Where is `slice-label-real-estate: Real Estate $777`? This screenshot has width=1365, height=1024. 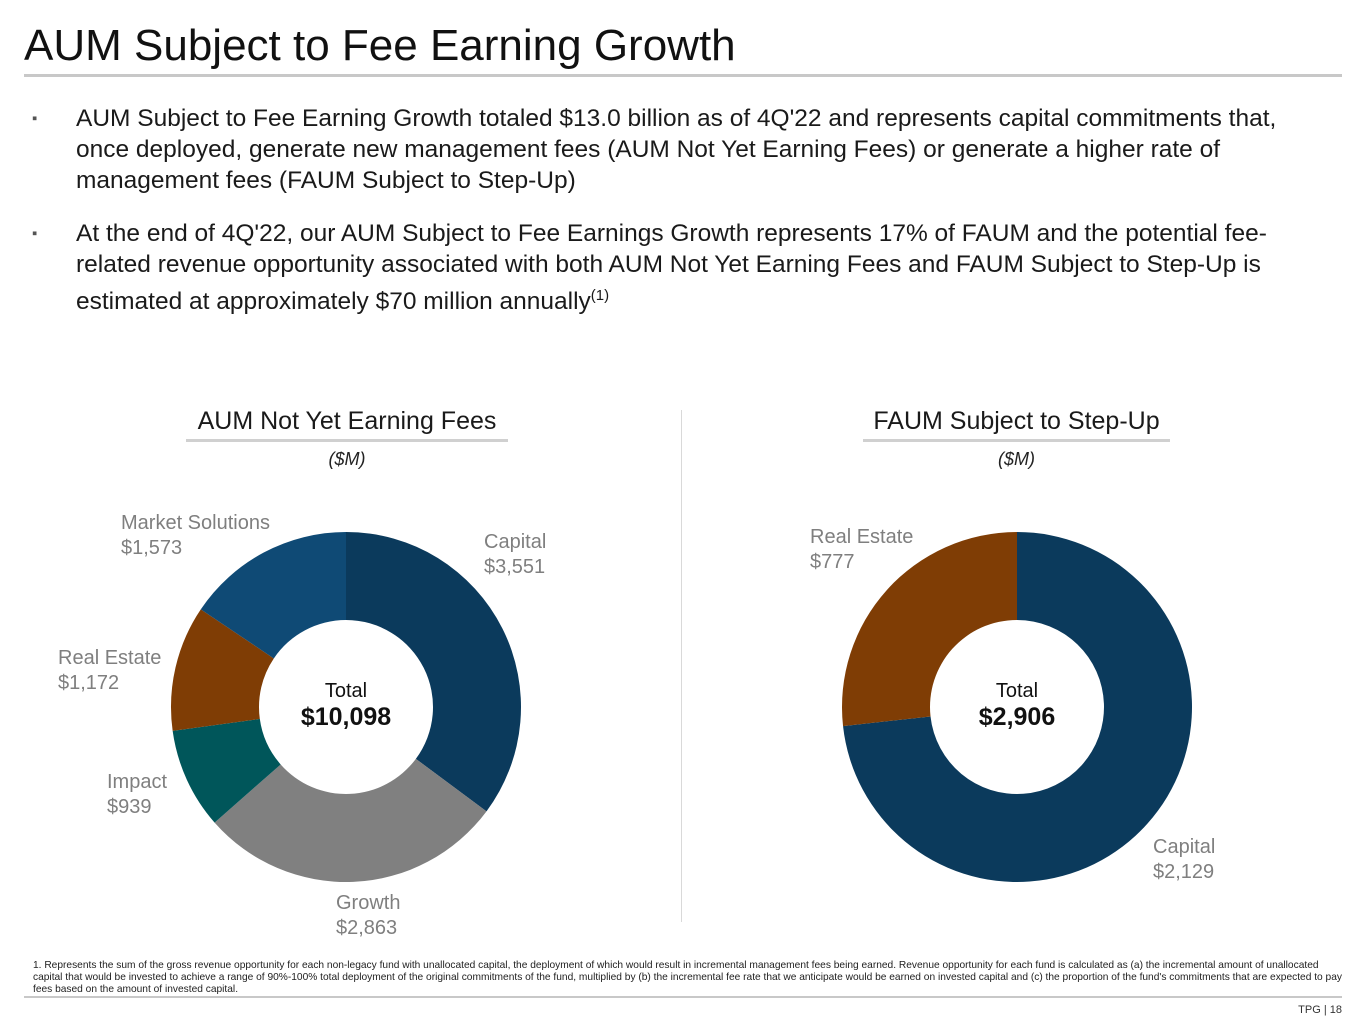
slice-label-real-estate: Real Estate $777 is located at coordinates (861, 549).